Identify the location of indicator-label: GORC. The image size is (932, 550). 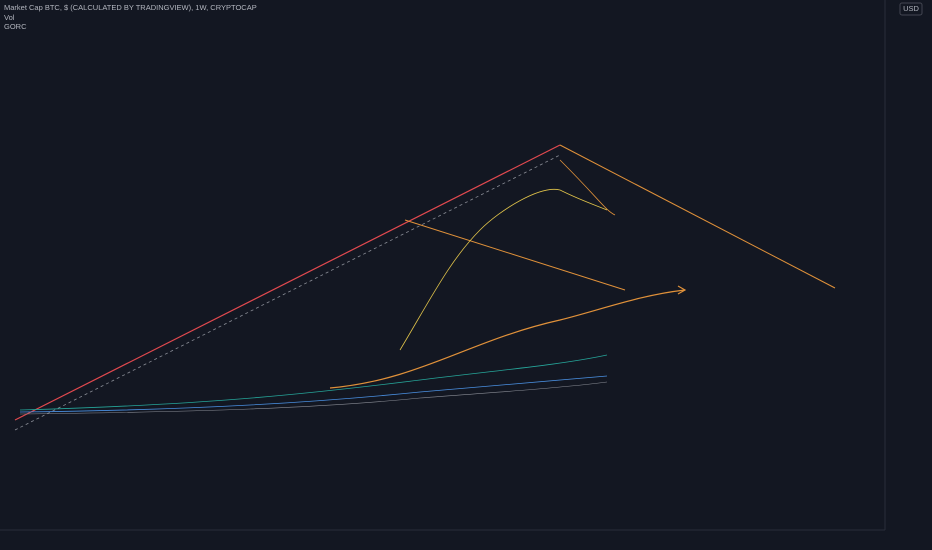
(15, 26).